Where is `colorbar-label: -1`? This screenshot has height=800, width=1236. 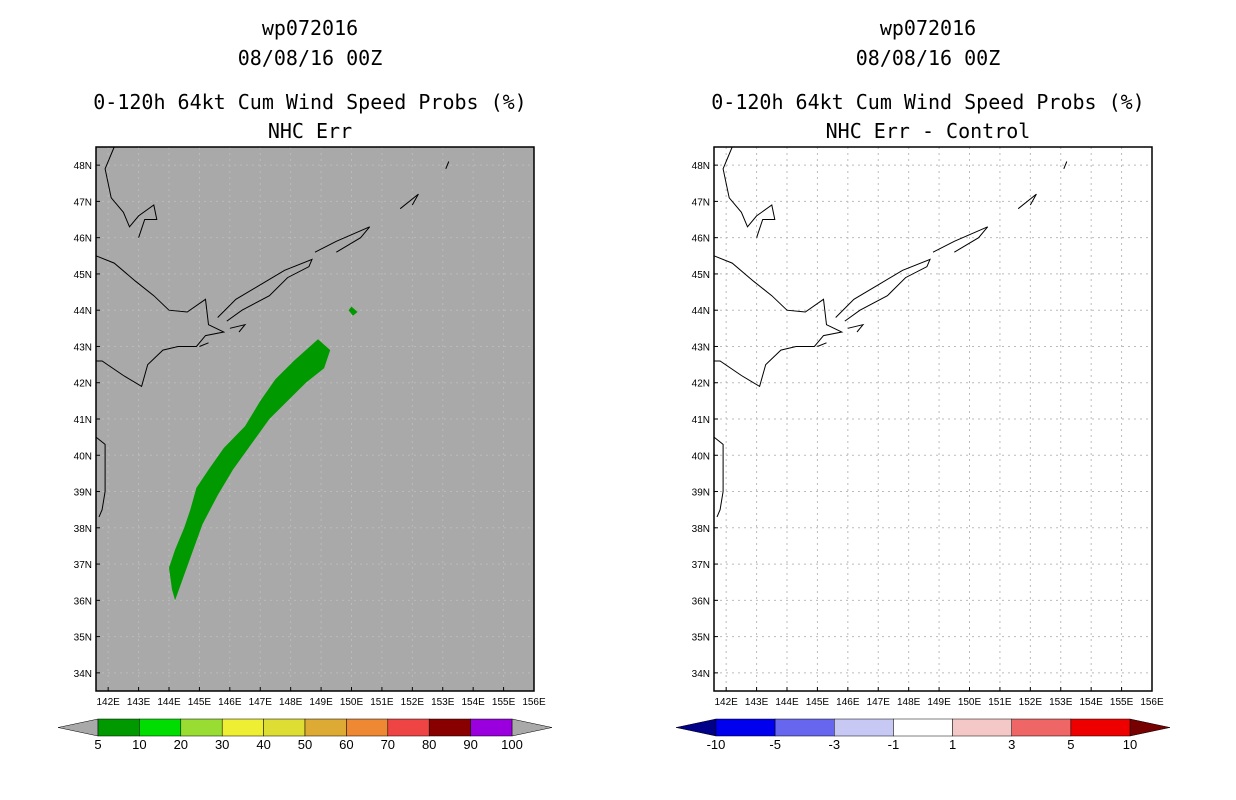
colorbar-label: -1 is located at coordinates (894, 744).